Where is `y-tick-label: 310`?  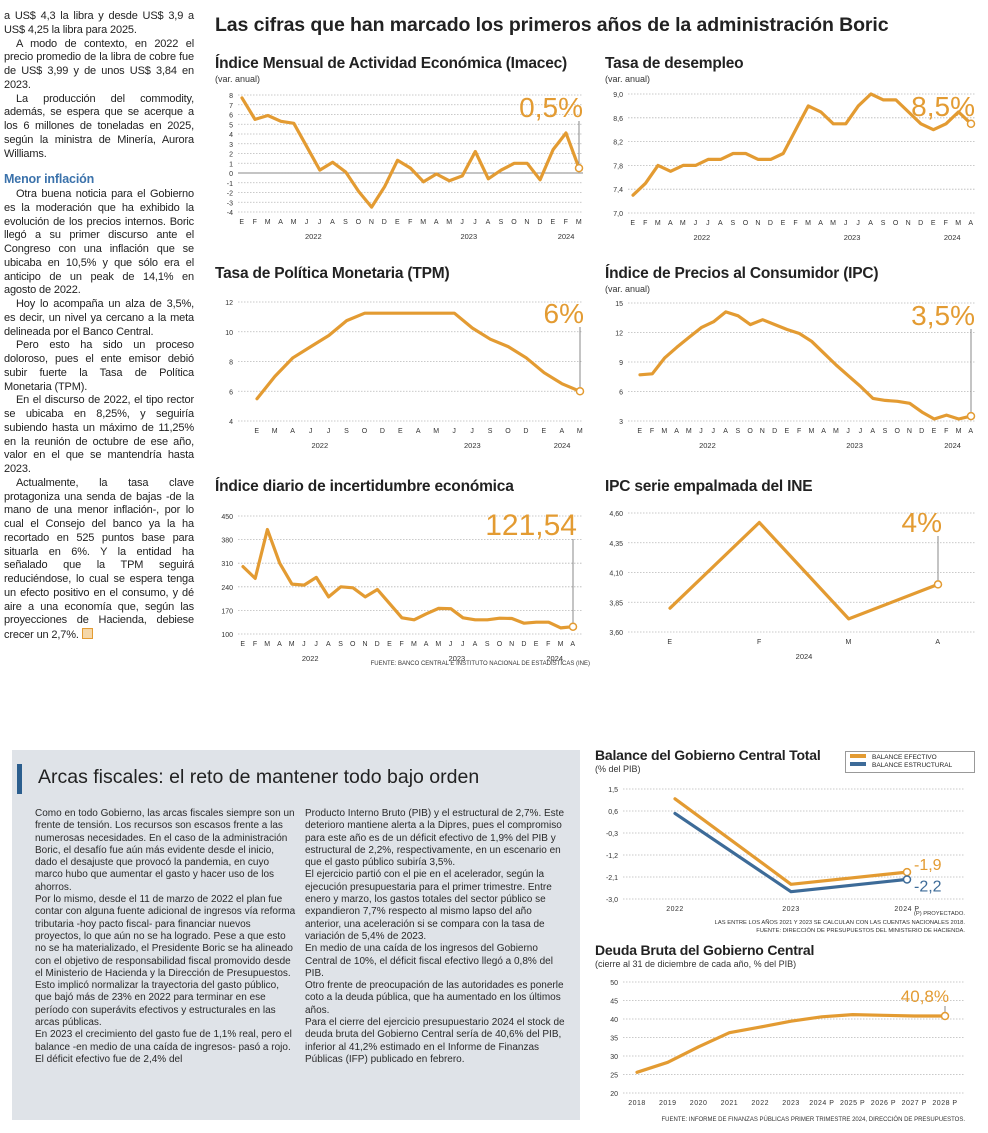 y-tick-label: 310 is located at coordinates (227, 564).